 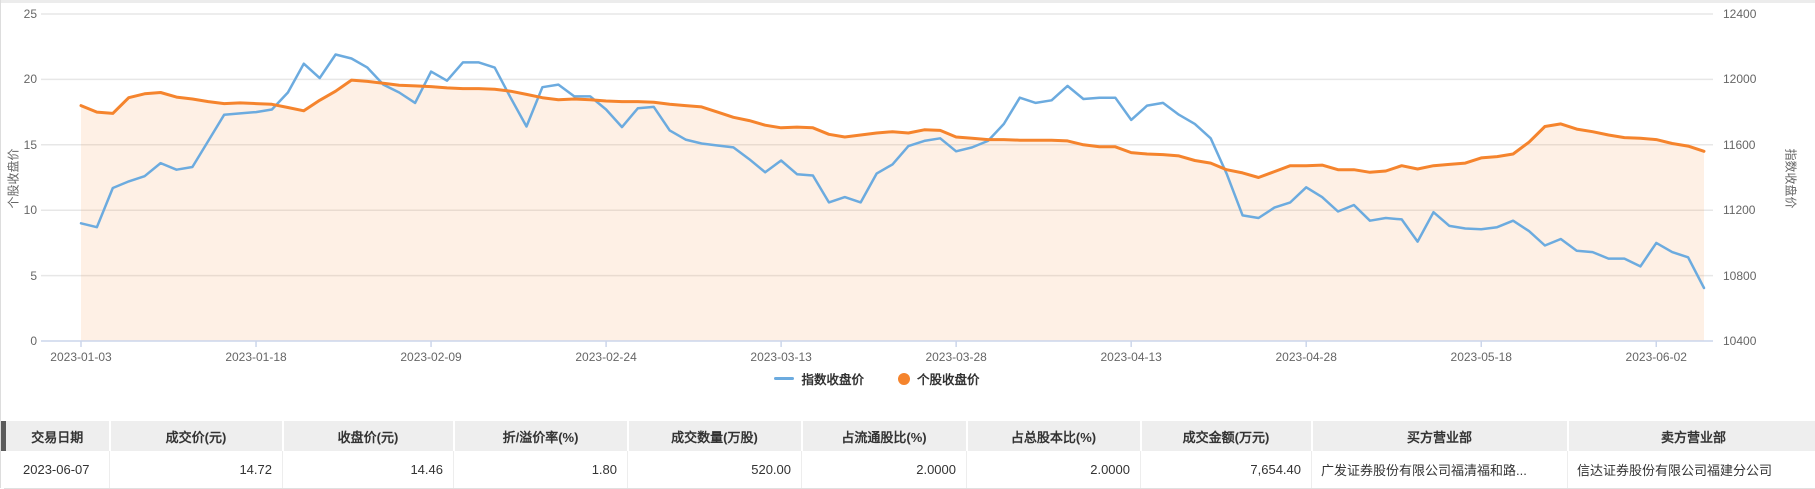 What do you see at coordinates (956, 357) in the screenshot?
I see `x-axis-tick: 2023-03-28` at bounding box center [956, 357].